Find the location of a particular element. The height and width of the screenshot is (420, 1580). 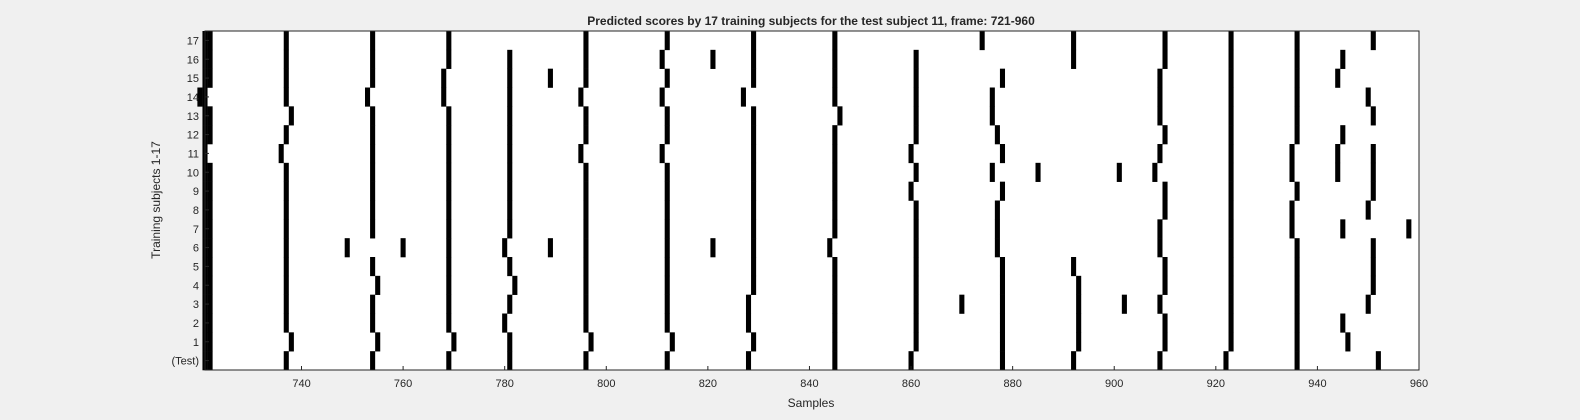

y-axis-label: Training subjects 1-17 is located at coordinates (156, 200).